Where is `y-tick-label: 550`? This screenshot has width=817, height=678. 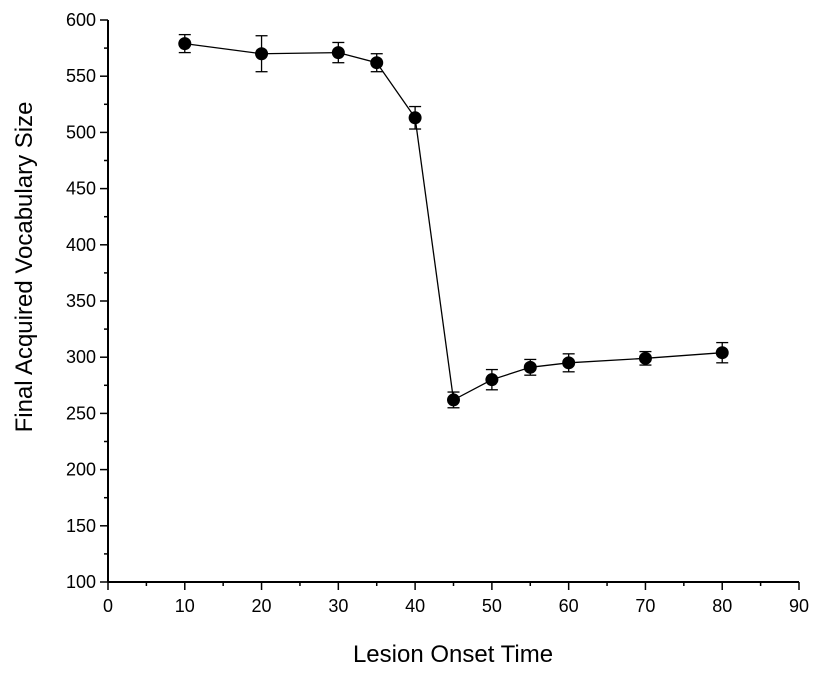
y-tick-label: 550 is located at coordinates (81, 76).